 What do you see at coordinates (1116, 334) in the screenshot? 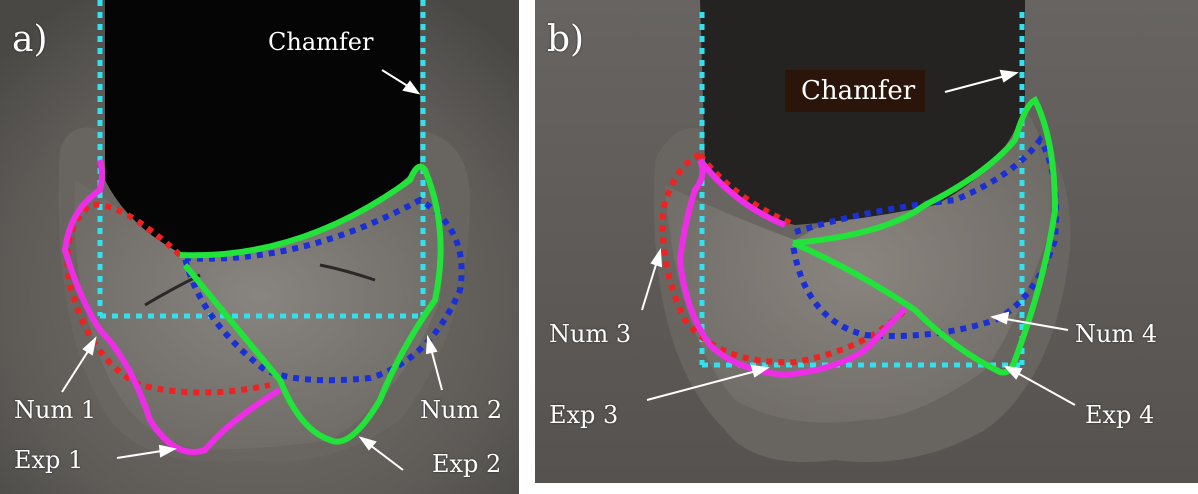
I see `num-right-label: Num 4` at bounding box center [1116, 334].